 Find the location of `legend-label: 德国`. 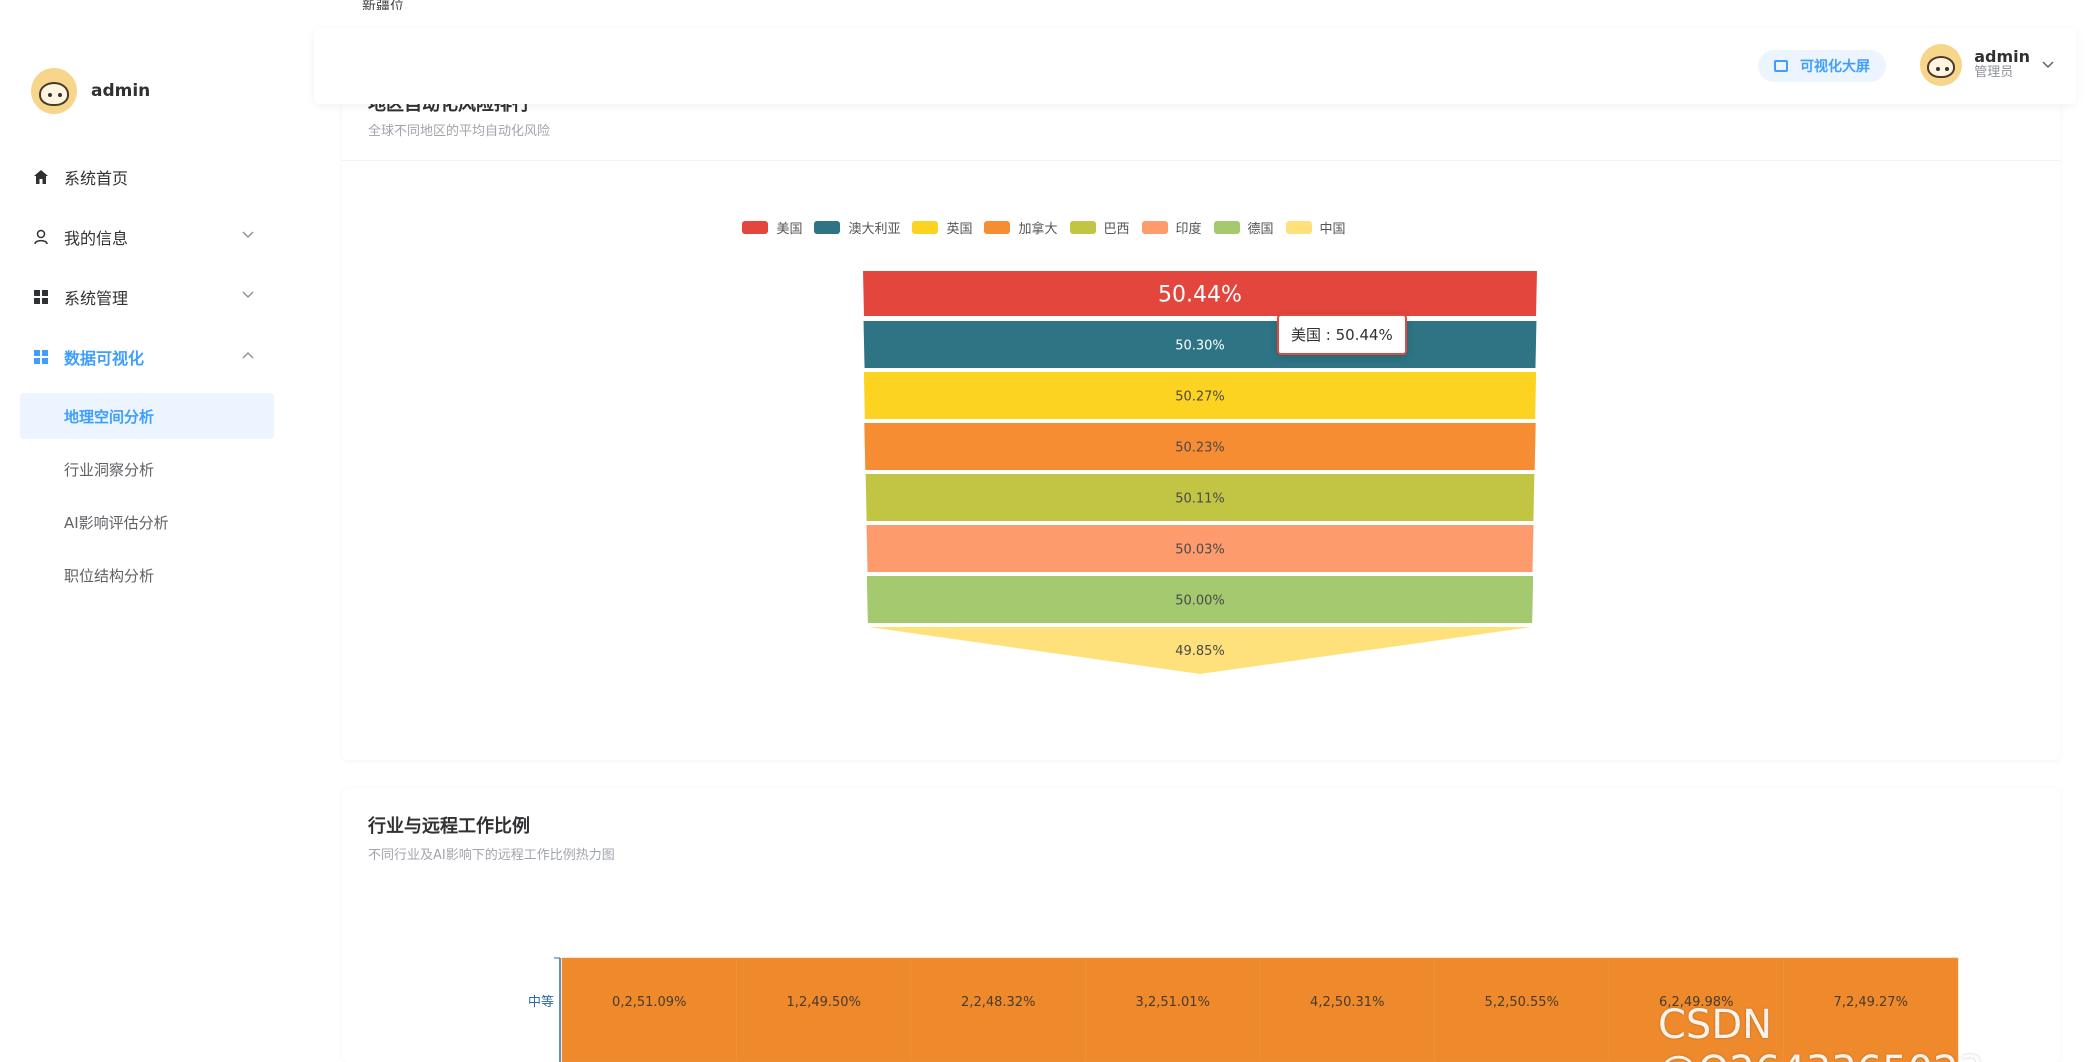

legend-label: 德国 is located at coordinates (1260, 229).